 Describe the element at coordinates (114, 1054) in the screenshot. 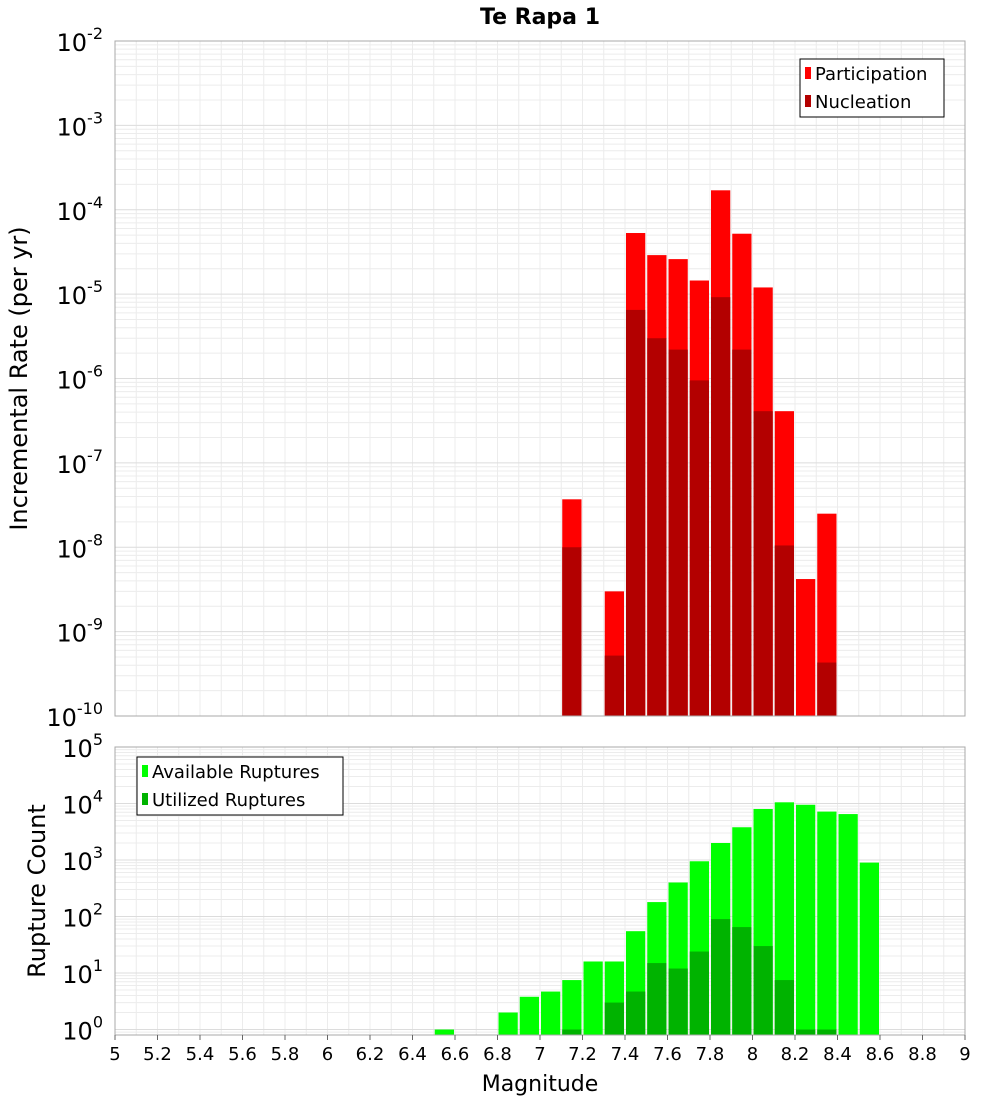

I see `x-tick-label: 5` at that location.